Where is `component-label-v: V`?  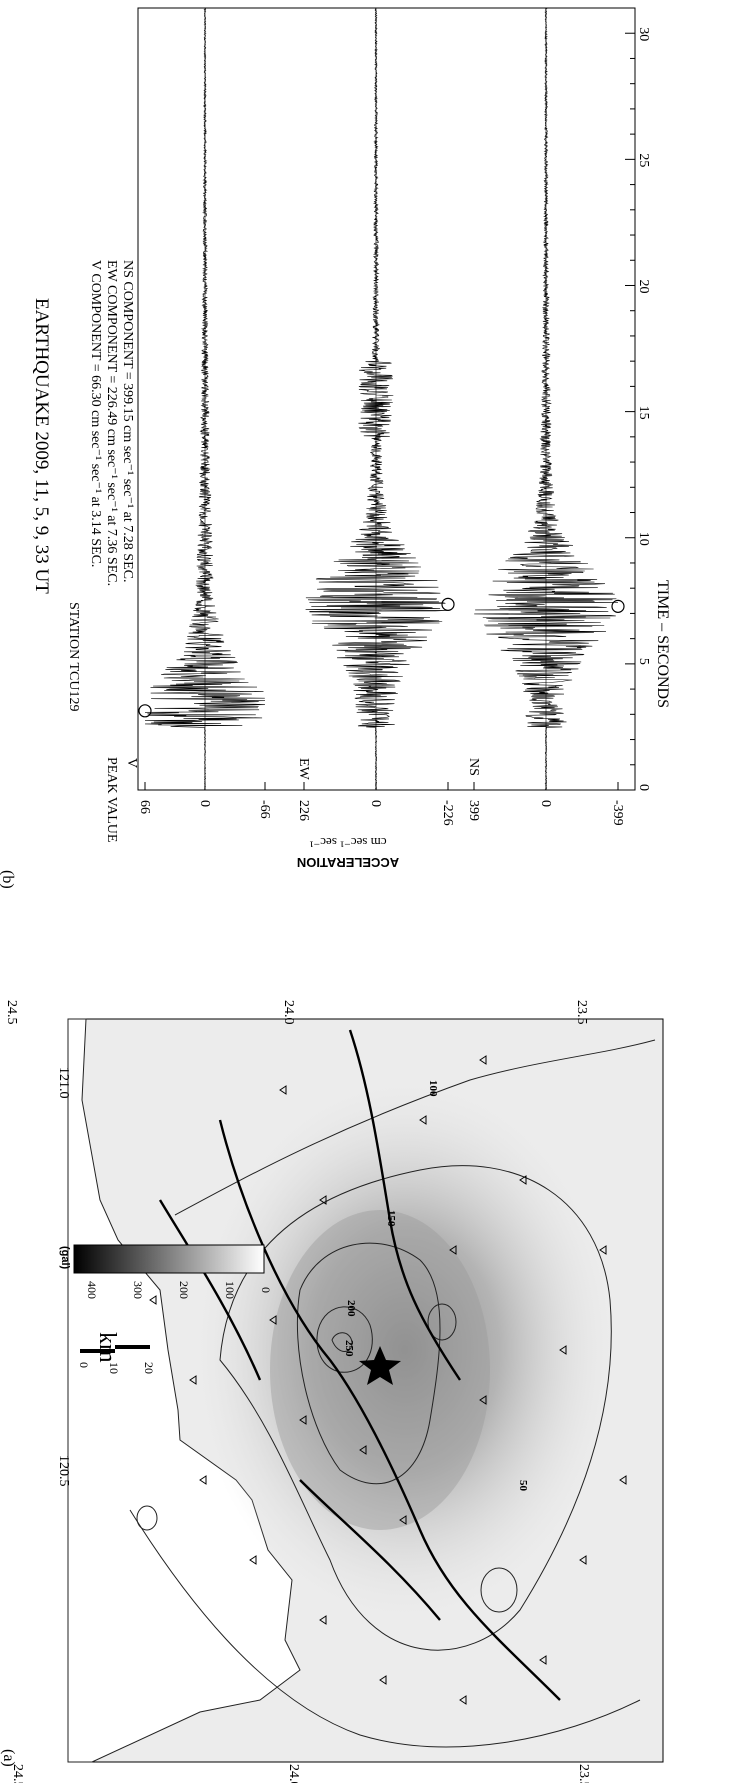
component-label-v: V is located at coordinates (131, 763).